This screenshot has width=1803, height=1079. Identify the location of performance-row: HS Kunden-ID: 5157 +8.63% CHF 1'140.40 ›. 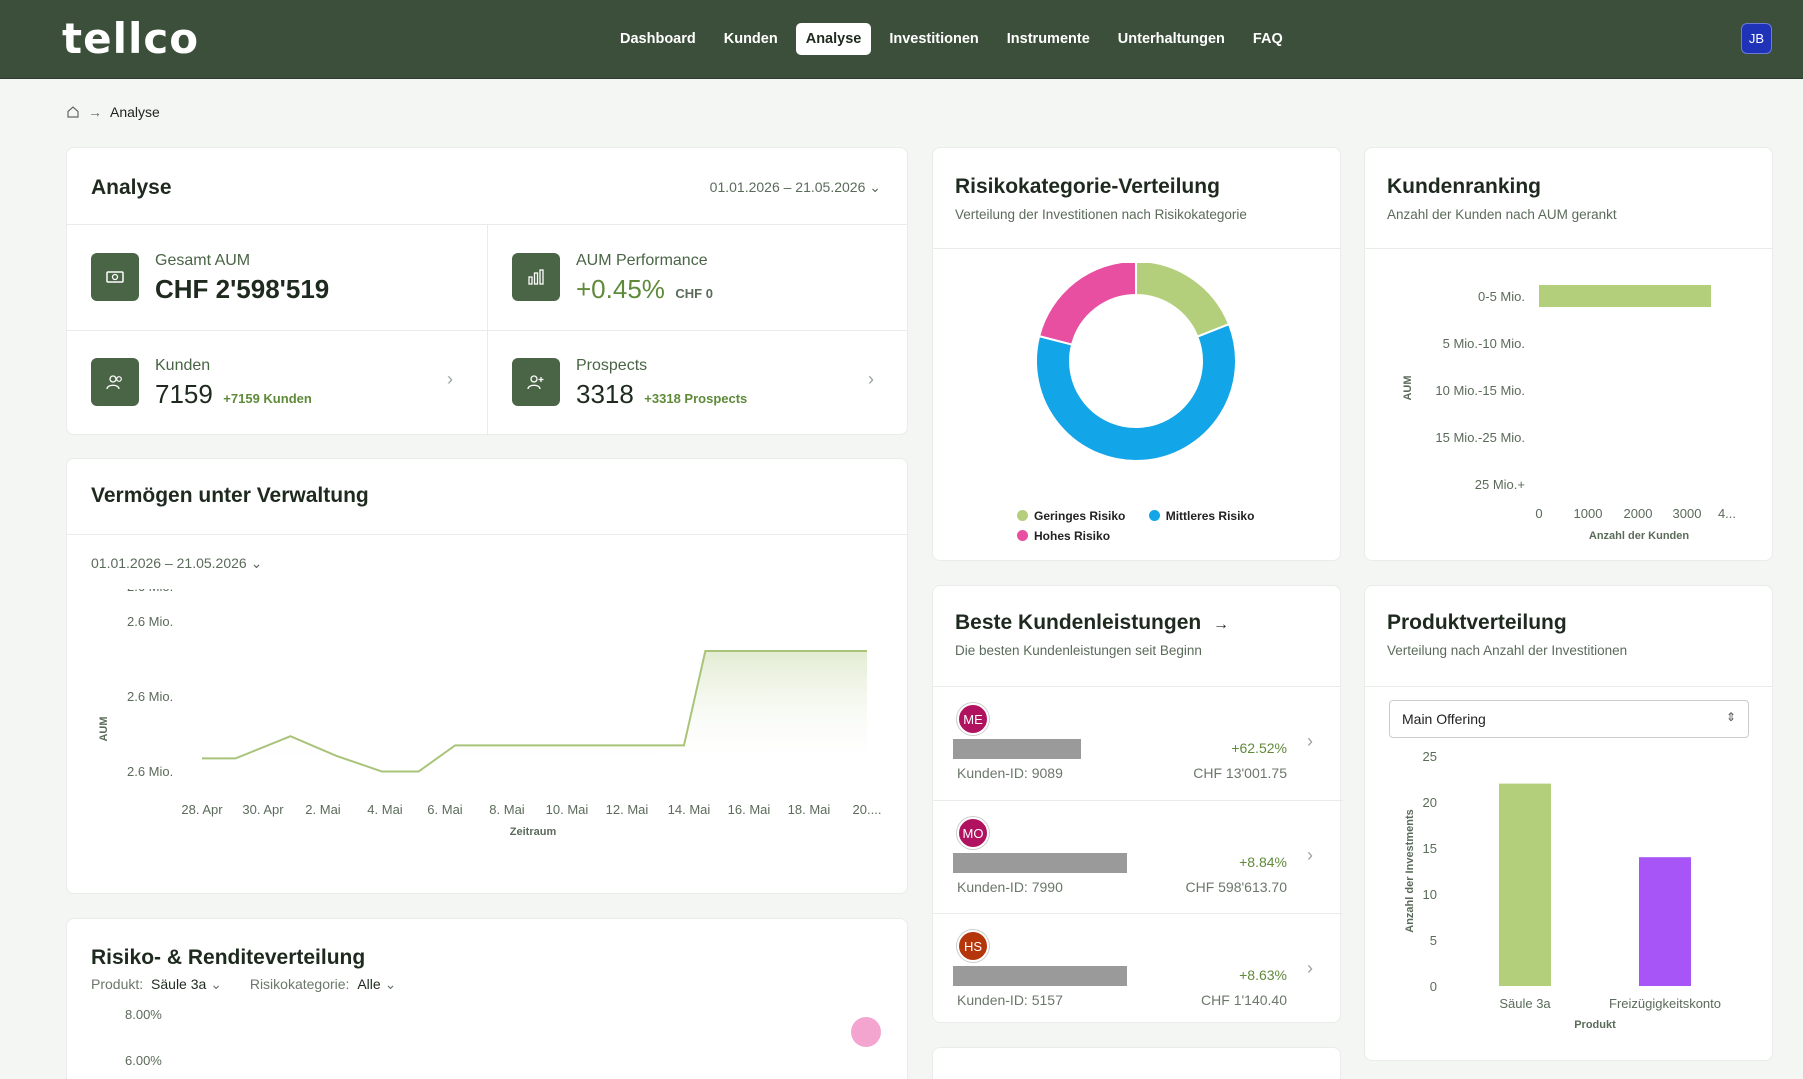
(1138, 969).